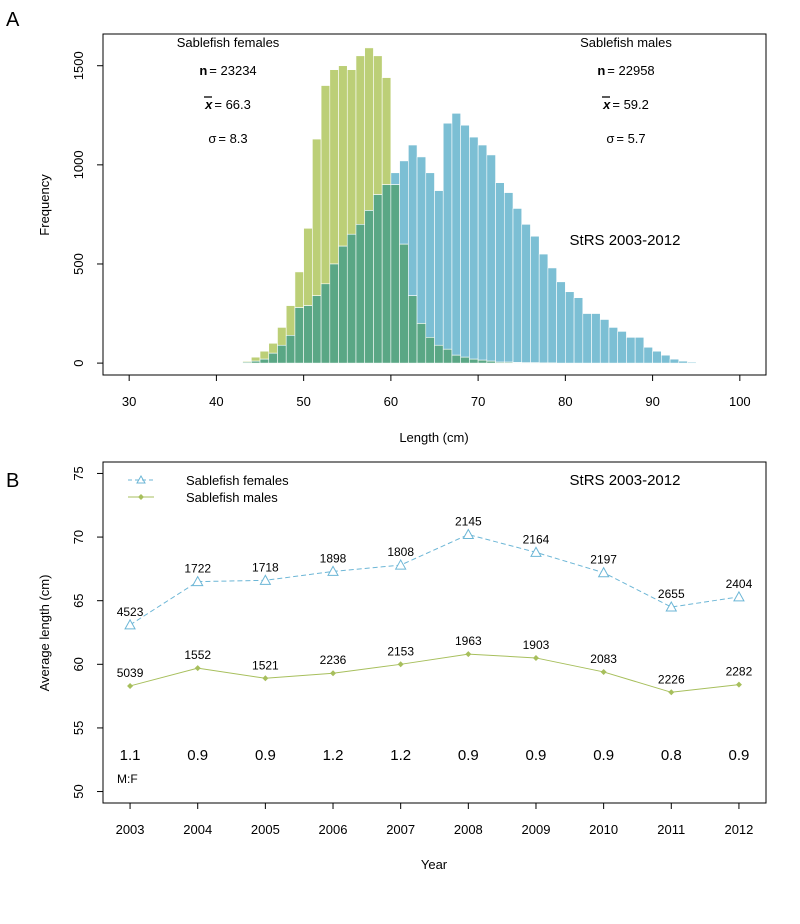  Describe the element at coordinates (44, 205) in the screenshot. I see `panel-a-ylabel: Frequency` at that location.